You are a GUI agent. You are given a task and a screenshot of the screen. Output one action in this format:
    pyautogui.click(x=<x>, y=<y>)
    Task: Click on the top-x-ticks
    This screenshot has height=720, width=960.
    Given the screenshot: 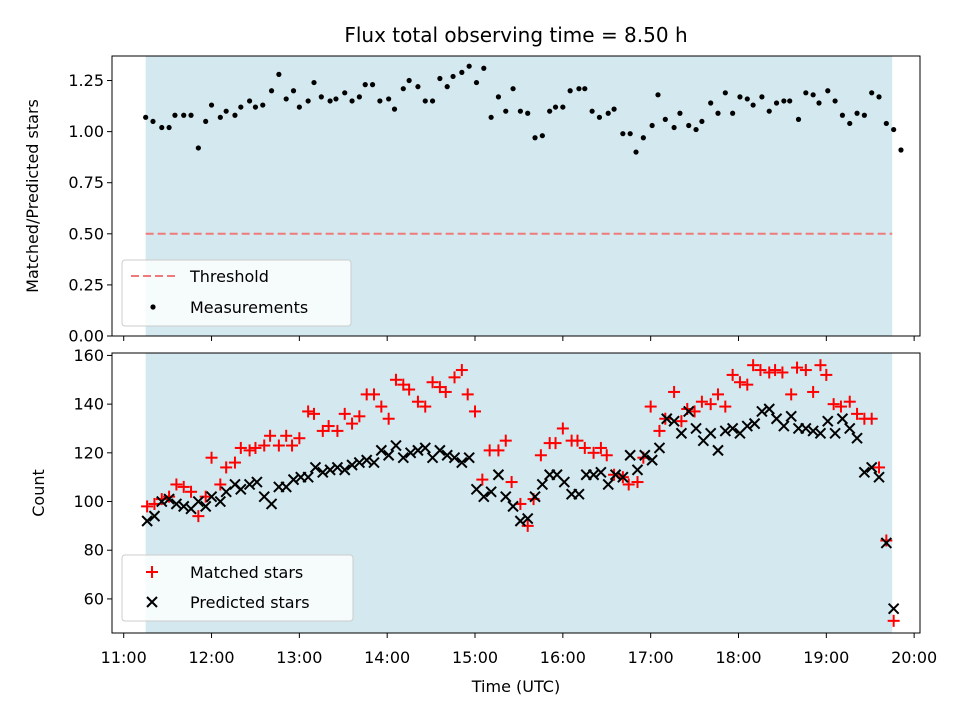 What is the action you would take?
    pyautogui.click(x=519, y=338)
    